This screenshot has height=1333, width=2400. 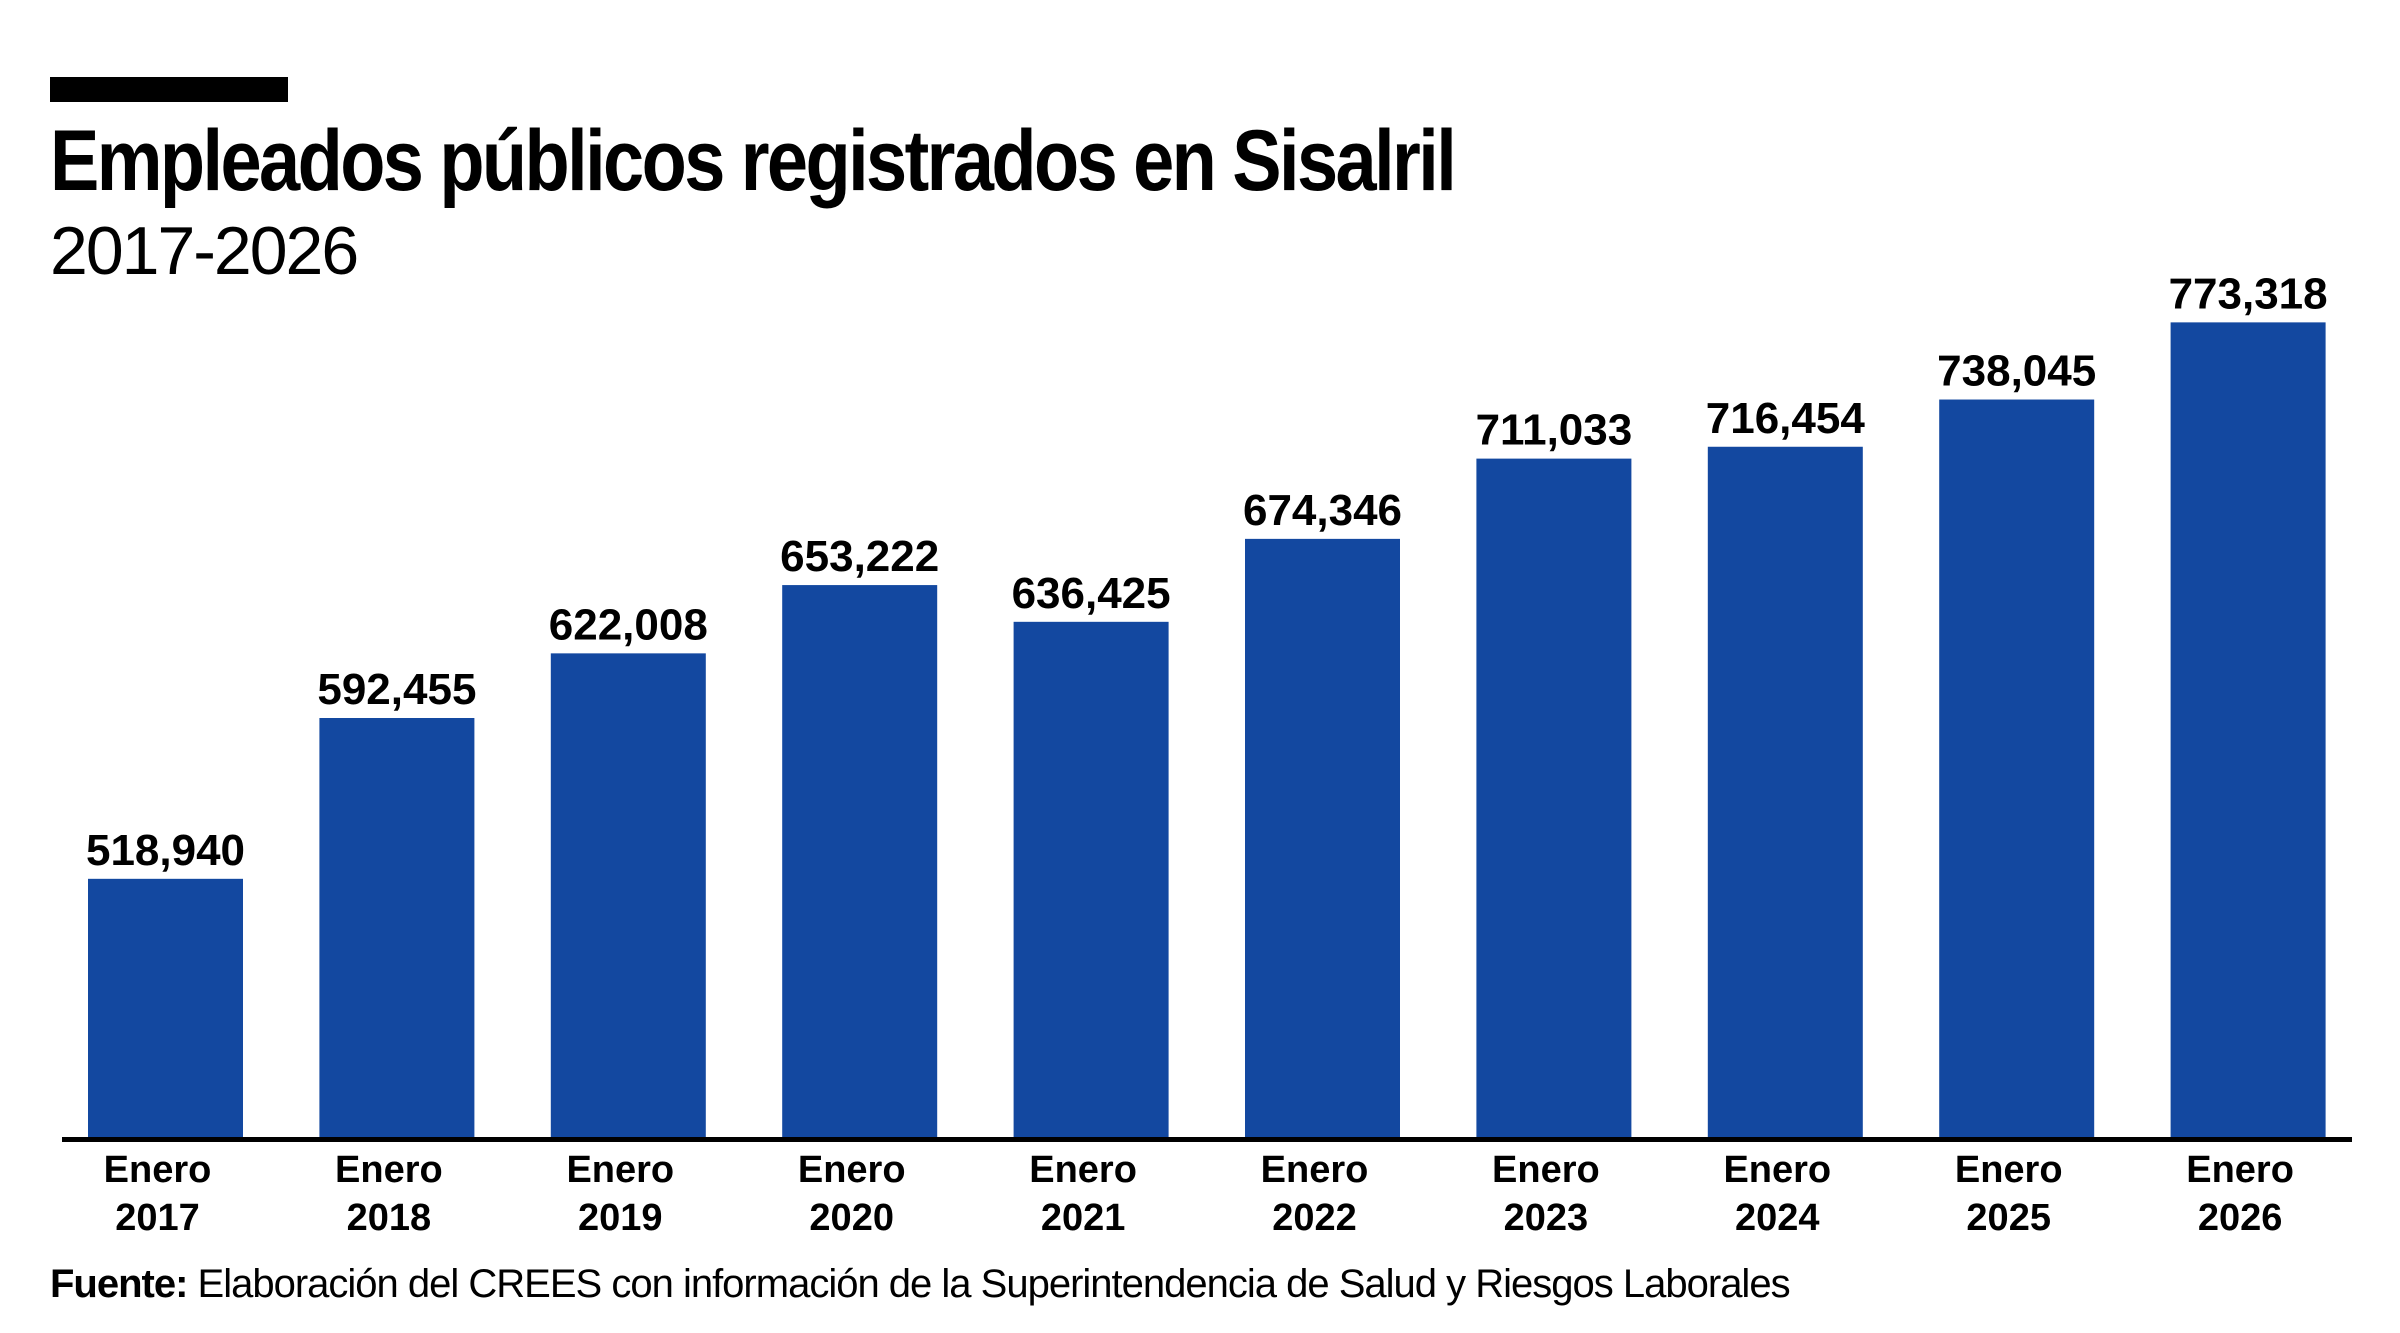 What do you see at coordinates (1554, 798) in the screenshot?
I see `bar-2023` at bounding box center [1554, 798].